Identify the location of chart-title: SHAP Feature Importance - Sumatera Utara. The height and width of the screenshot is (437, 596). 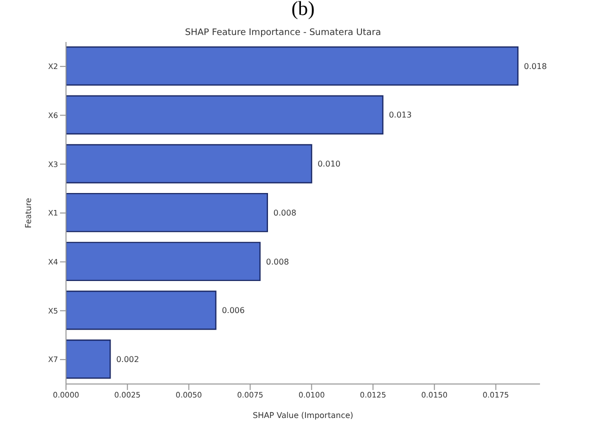
(283, 33).